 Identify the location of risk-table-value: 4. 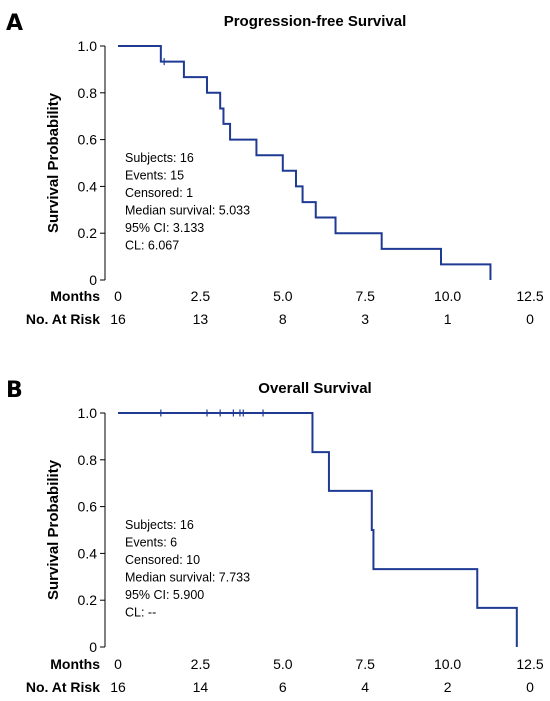
(365, 687).